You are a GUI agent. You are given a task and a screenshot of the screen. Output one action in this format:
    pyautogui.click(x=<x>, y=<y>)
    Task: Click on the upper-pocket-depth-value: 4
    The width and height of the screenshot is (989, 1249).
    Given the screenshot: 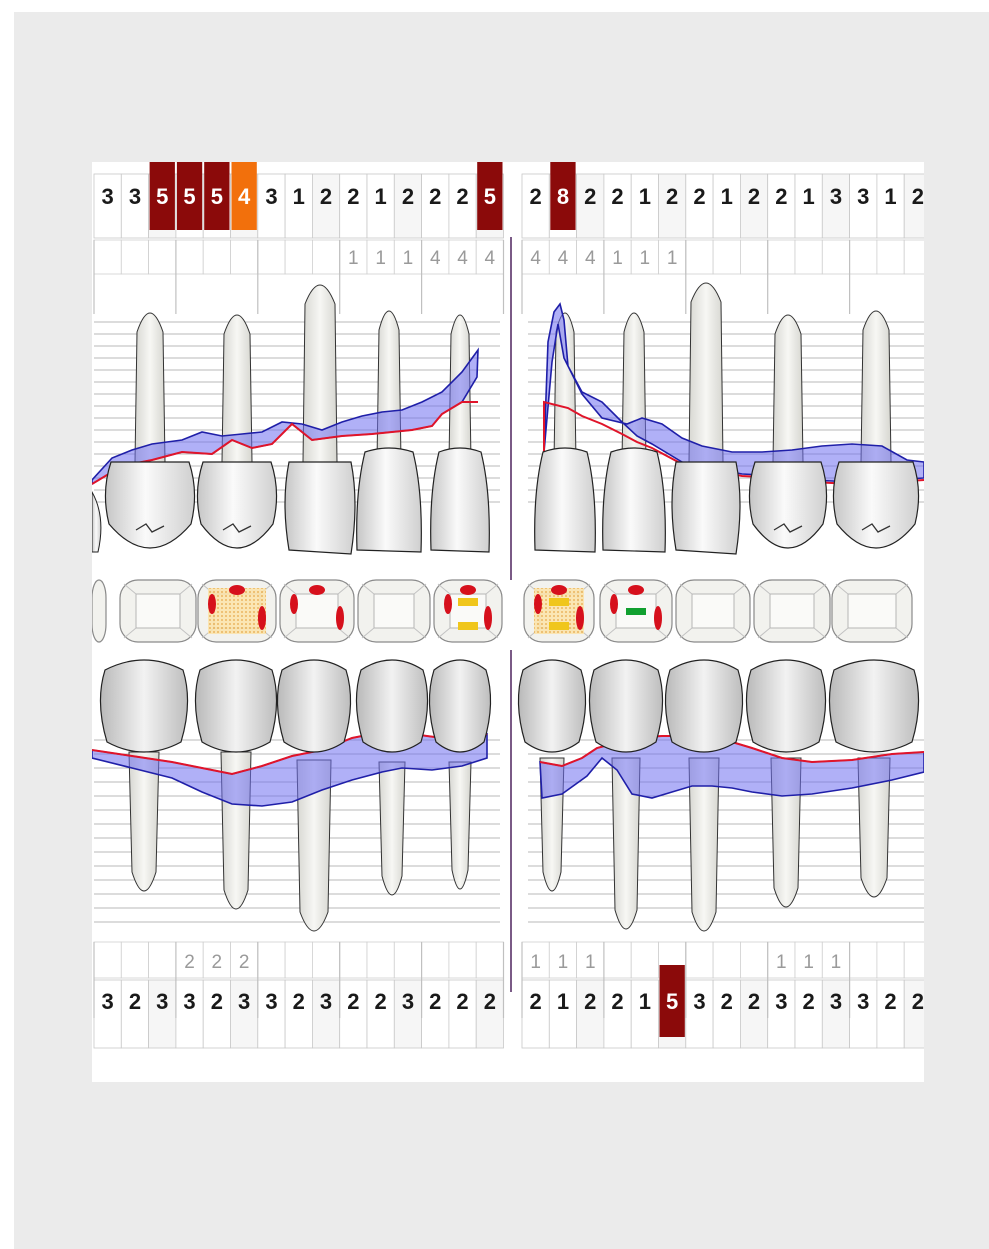 What is the action you would take?
    pyautogui.click(x=244, y=196)
    